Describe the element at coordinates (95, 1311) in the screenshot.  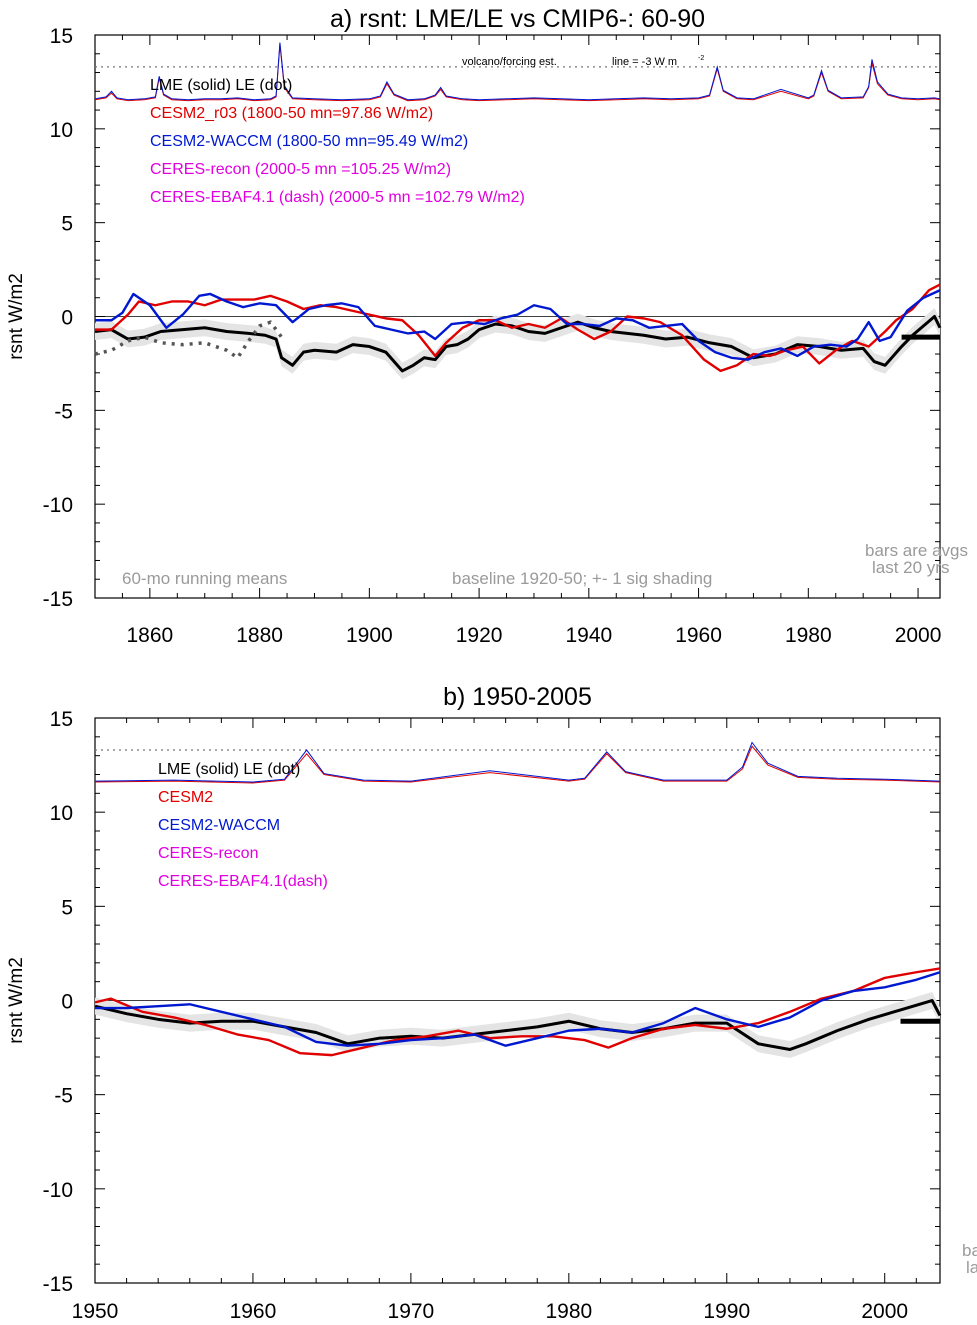
I see `x-tick-label: 1950` at that location.